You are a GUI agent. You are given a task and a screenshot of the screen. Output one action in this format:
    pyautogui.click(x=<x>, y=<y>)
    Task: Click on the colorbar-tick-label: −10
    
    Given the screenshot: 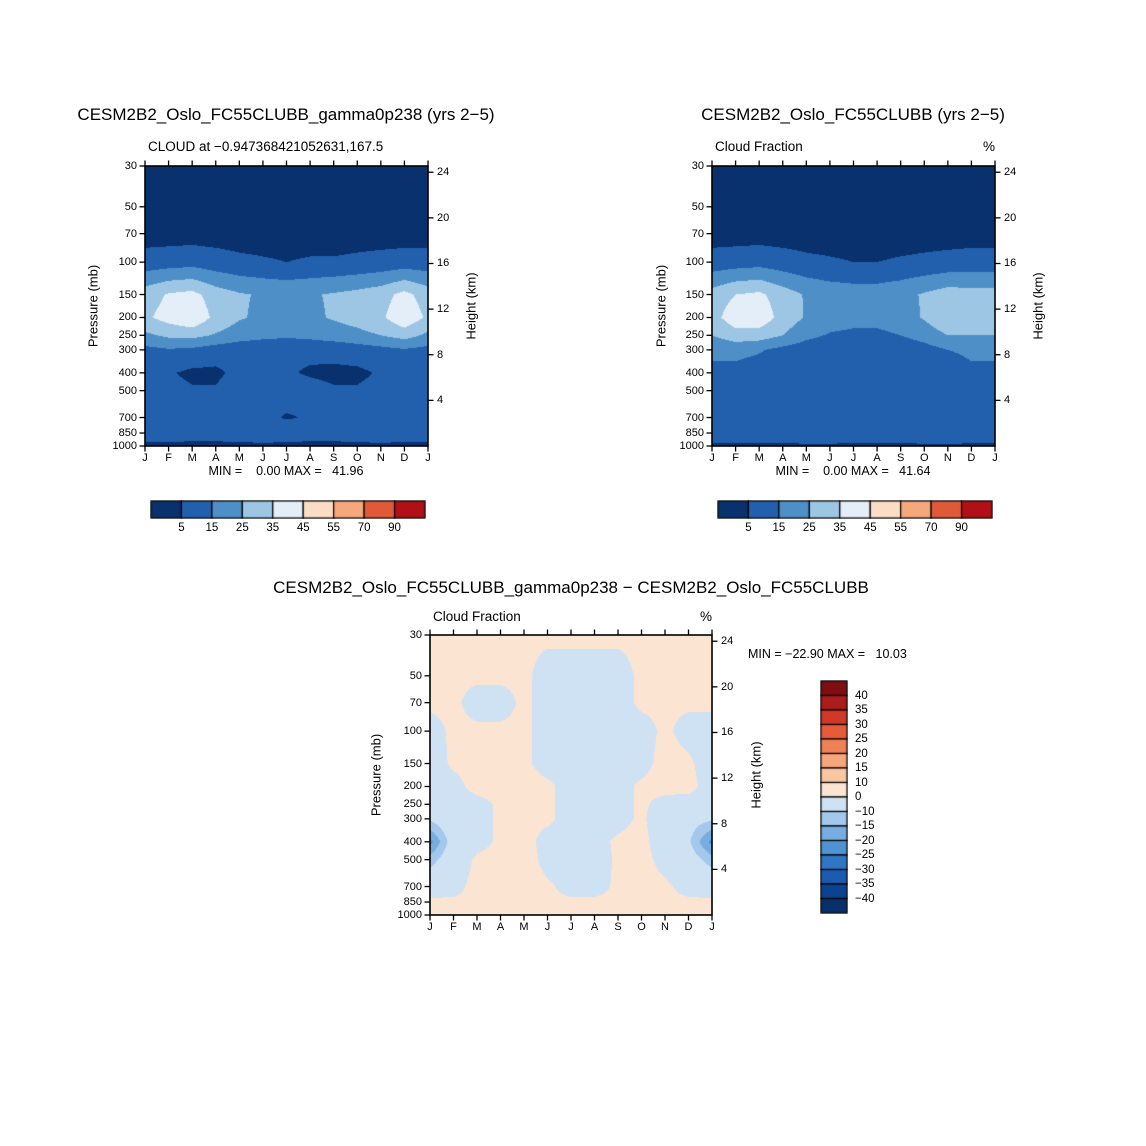 What is the action you would take?
    pyautogui.click(x=865, y=811)
    